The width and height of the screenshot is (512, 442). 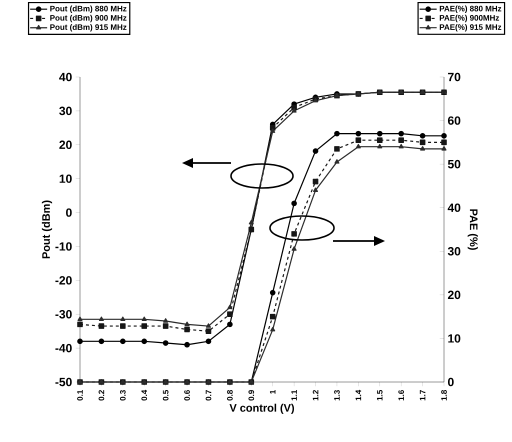 What do you see at coordinates (69, 212) in the screenshot?
I see `y-tick-label: 0` at bounding box center [69, 212].